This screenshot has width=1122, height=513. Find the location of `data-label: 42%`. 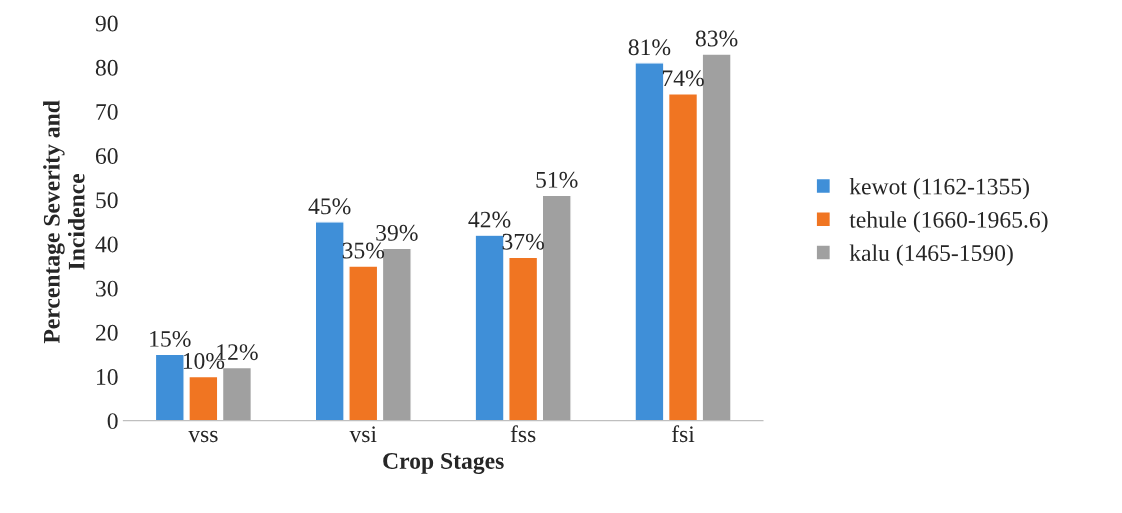

data-label: 42% is located at coordinates (489, 219).